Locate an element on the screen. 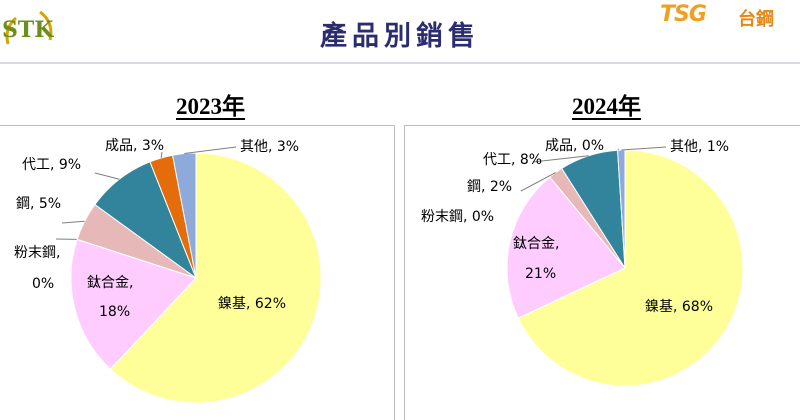 This screenshot has height=420, width=800. data-label-2023-2: 粉末鋼,0% is located at coordinates (37, 268).